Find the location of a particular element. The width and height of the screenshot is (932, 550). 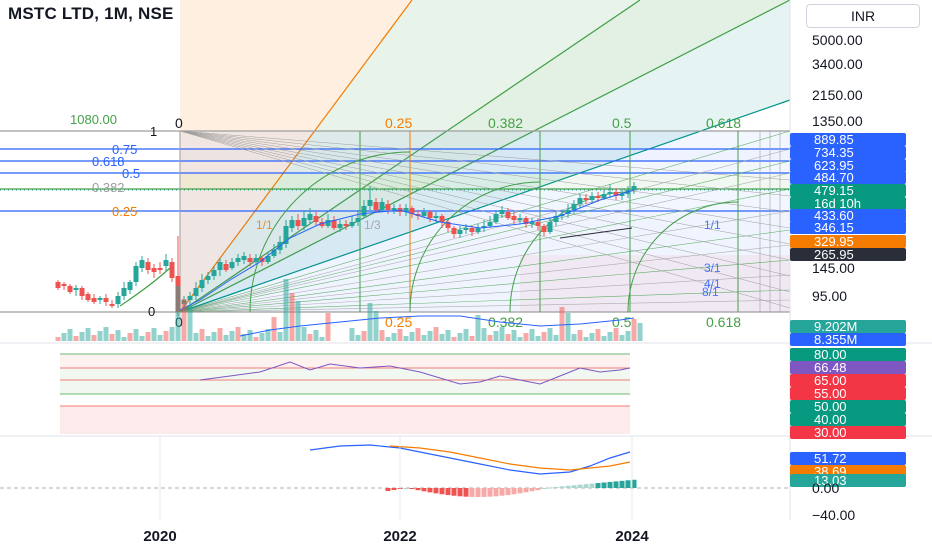

price-badge: 329.95 is located at coordinates (848, 241).